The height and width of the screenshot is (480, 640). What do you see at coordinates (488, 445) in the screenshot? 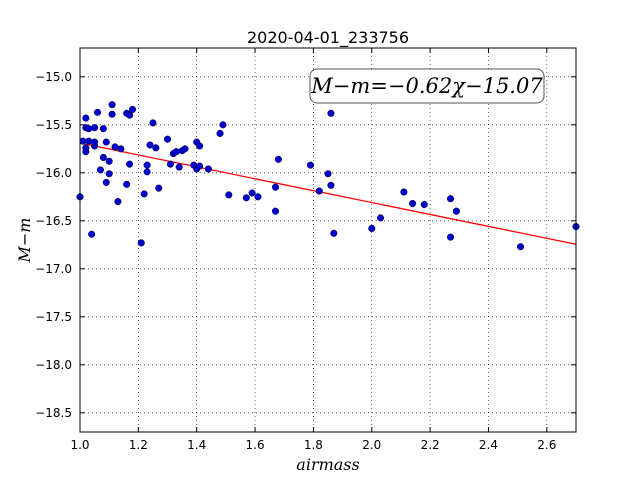
I see `x-tick-label: 2.4` at bounding box center [488, 445].